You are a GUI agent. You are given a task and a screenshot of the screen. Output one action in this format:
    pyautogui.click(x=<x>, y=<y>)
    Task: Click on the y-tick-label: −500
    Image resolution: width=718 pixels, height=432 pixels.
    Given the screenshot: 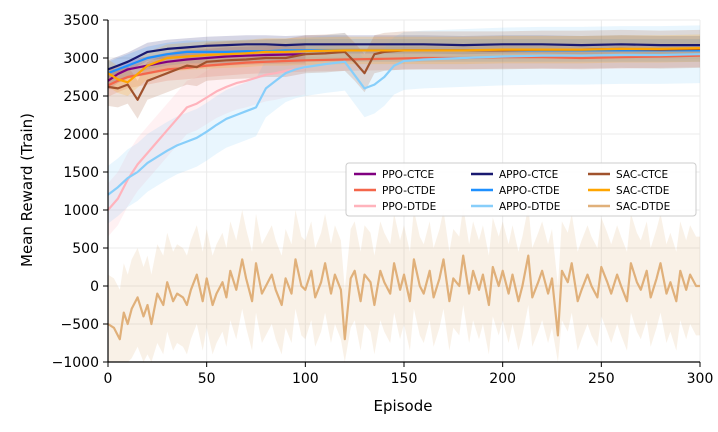 What is the action you would take?
    pyautogui.click(x=80, y=325)
    